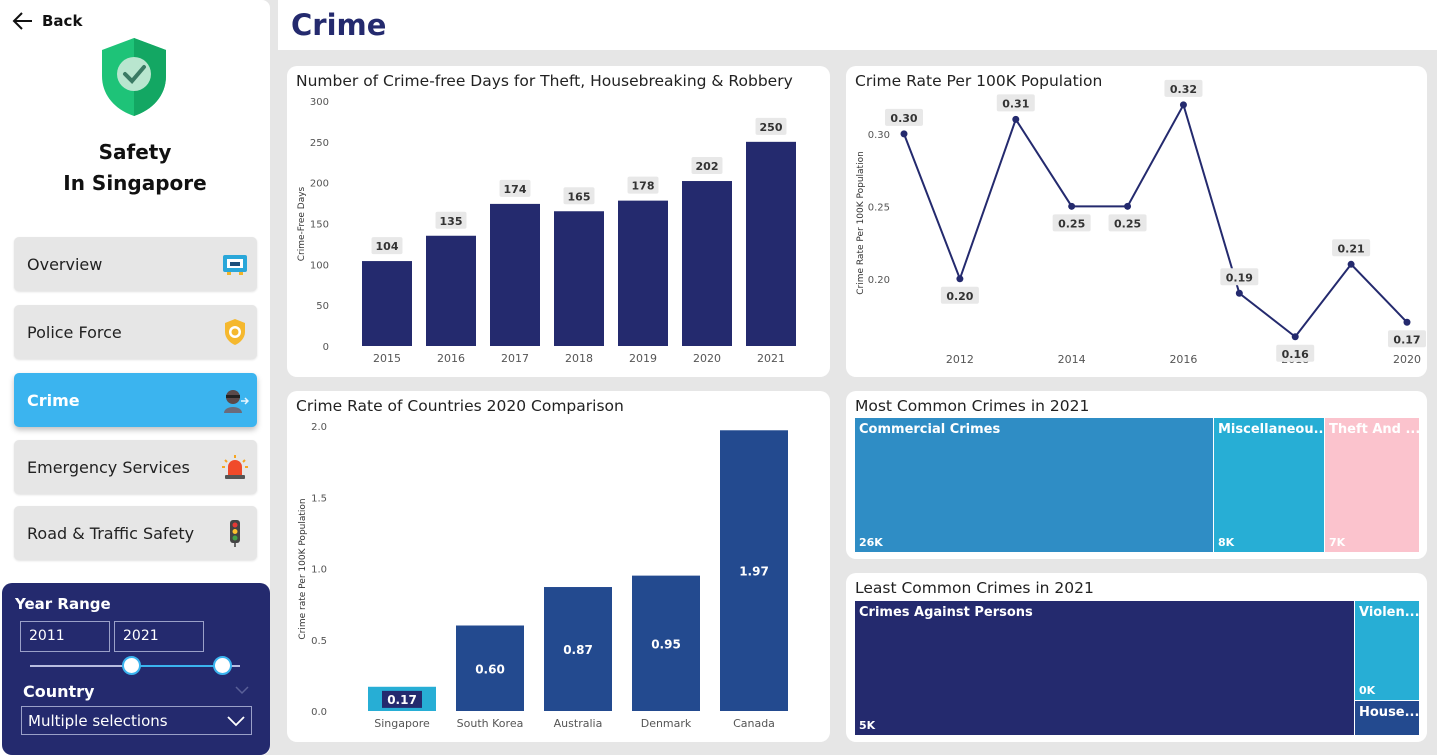 Image resolution: width=1437 pixels, height=755 pixels. I want to click on chart-title: Most Common Crimes in 2021, so click(972, 406).